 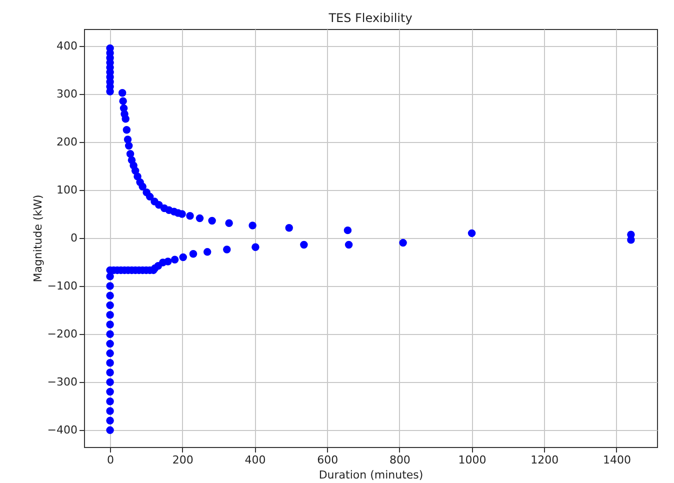 I want to click on y-tick-label: −400, so click(x=62, y=430).